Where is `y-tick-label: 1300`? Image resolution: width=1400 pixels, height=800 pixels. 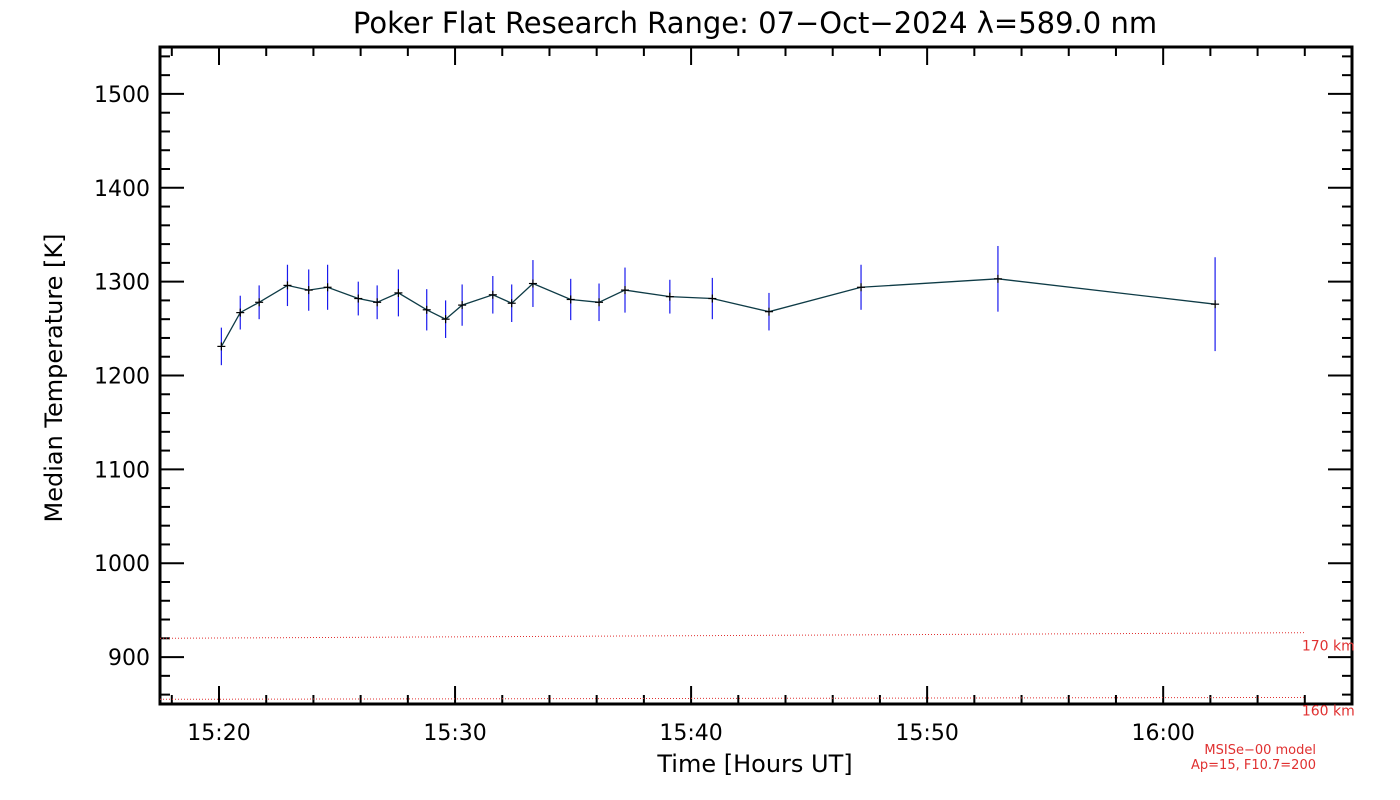 y-tick-label: 1300 is located at coordinates (122, 283).